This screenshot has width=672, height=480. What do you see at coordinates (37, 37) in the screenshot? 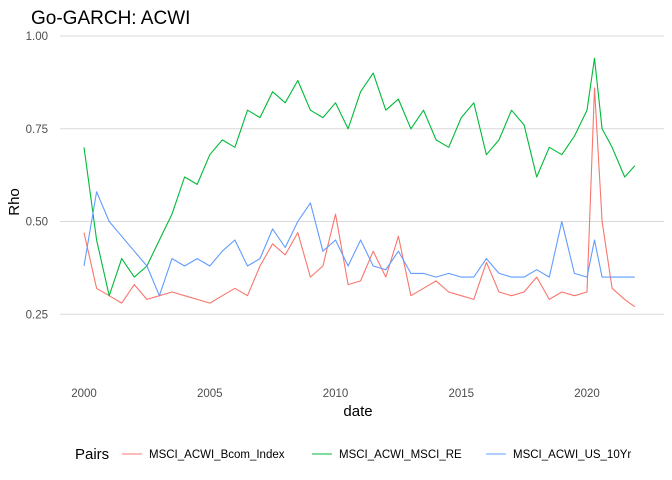
I see `y-tick-label: 1.00` at bounding box center [37, 37].